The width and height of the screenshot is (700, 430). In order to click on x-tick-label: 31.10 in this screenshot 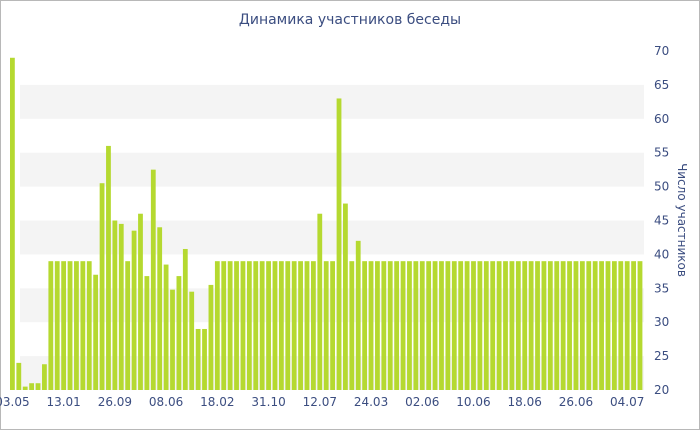, I will do `click(268, 402)`.